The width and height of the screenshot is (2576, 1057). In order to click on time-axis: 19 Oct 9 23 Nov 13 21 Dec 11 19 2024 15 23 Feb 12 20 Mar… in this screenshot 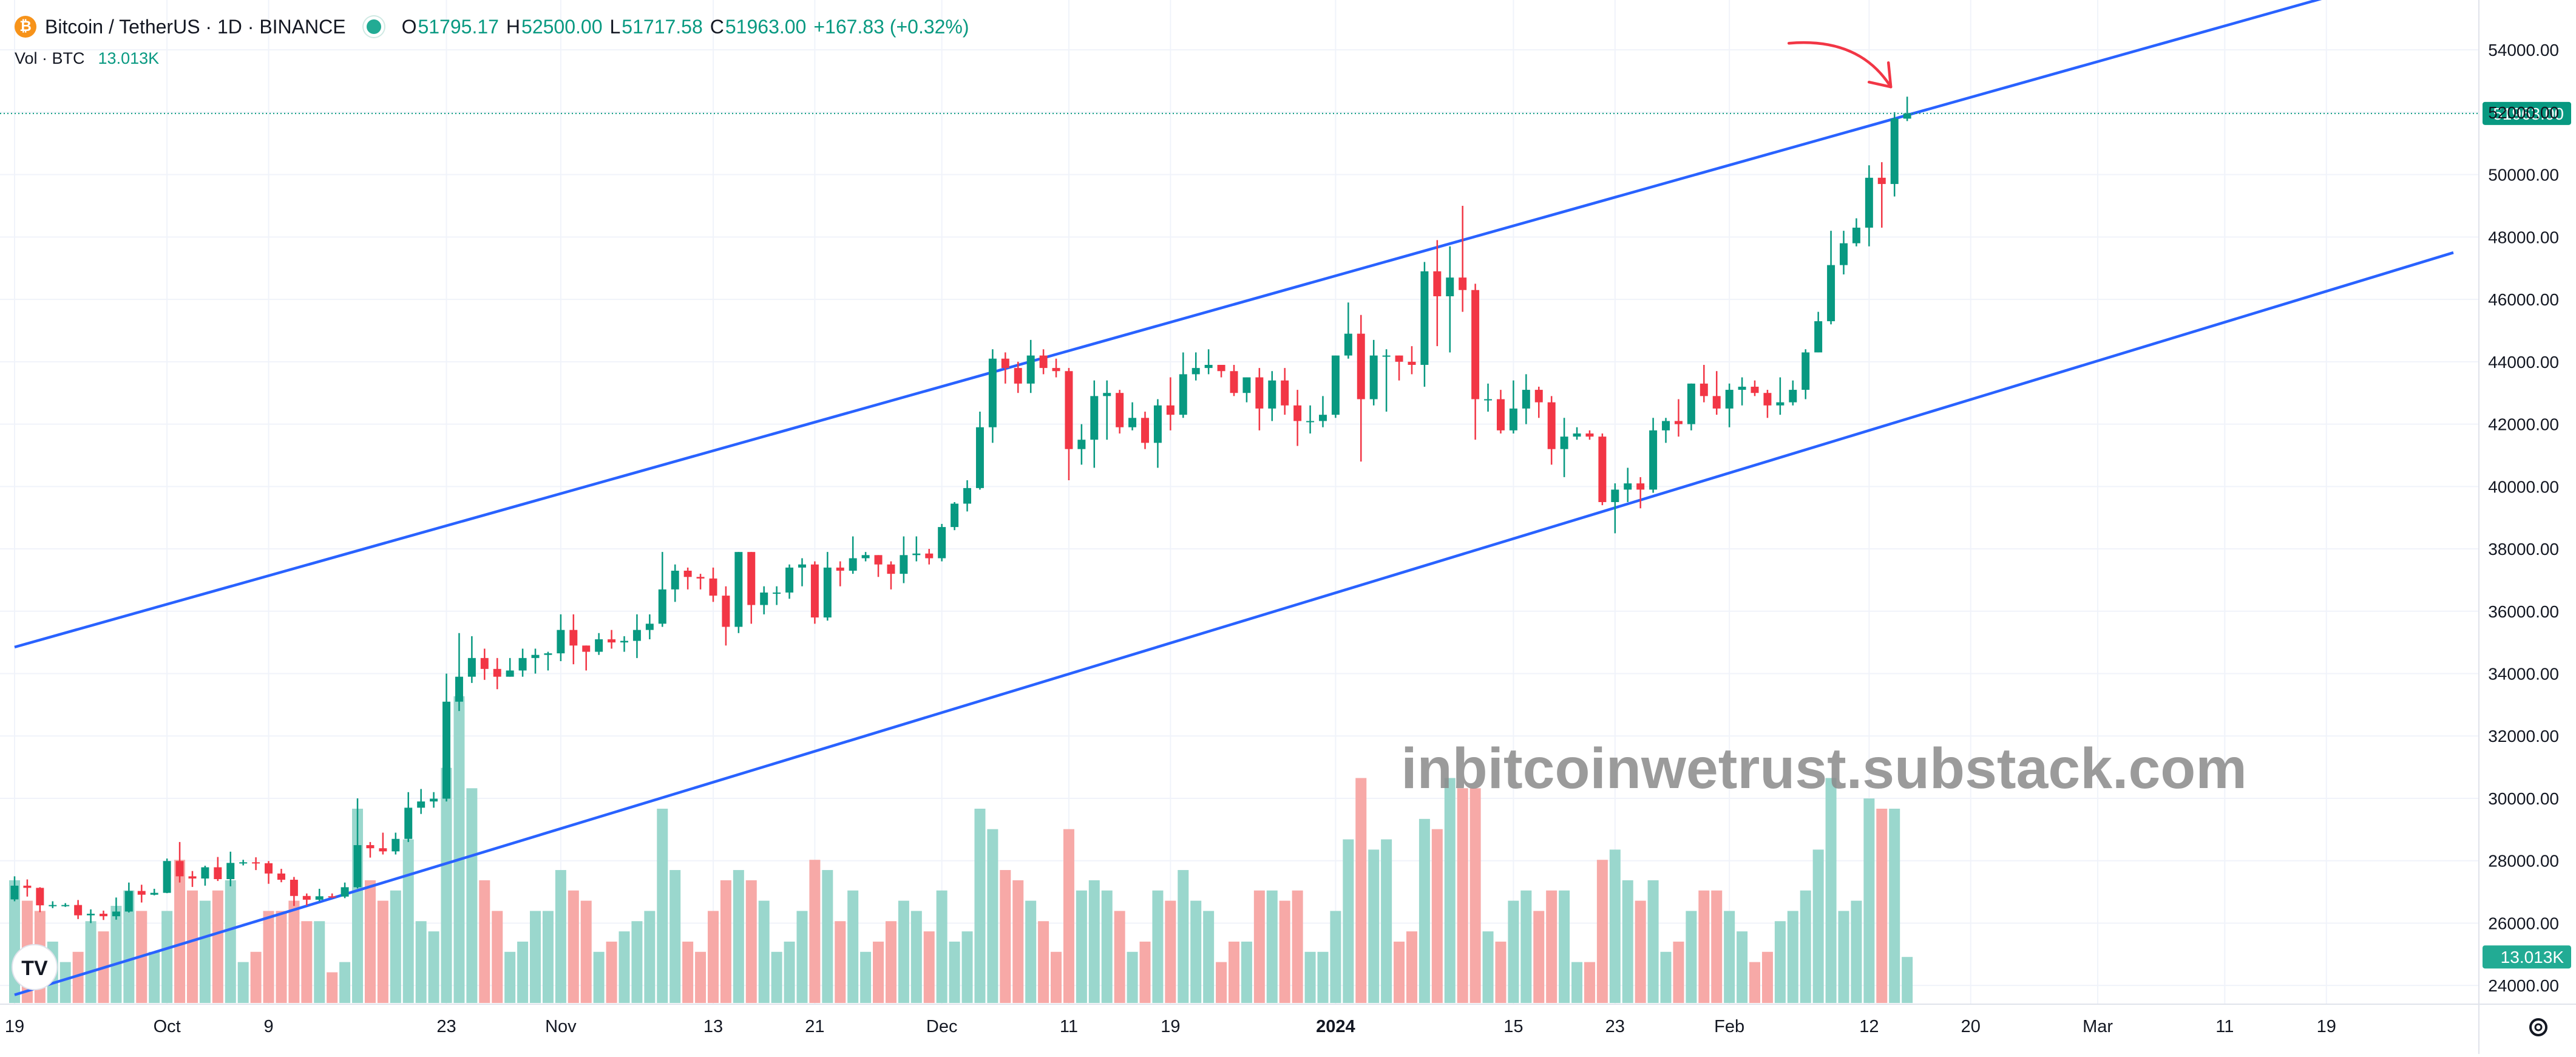, I will do `click(1170, 1026)`.